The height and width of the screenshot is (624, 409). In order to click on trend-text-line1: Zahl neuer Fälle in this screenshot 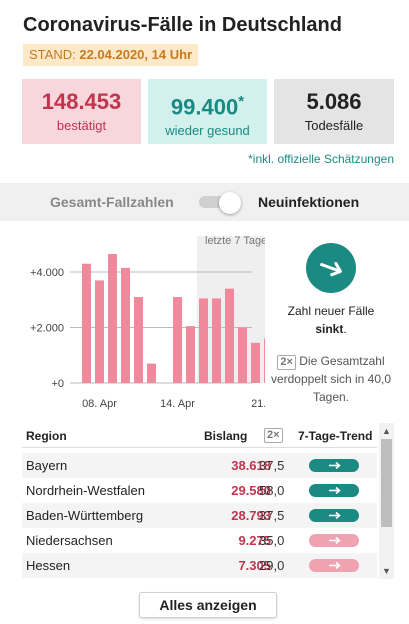, I will do `click(331, 311)`.